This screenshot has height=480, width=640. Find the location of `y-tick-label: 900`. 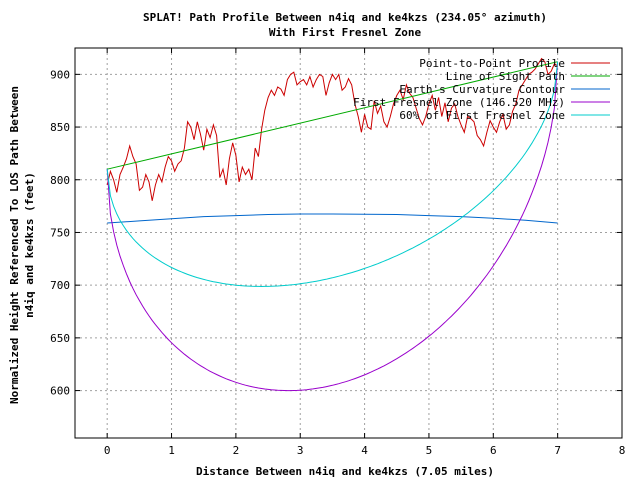

y-tick-label: 900 is located at coordinates (60, 74).